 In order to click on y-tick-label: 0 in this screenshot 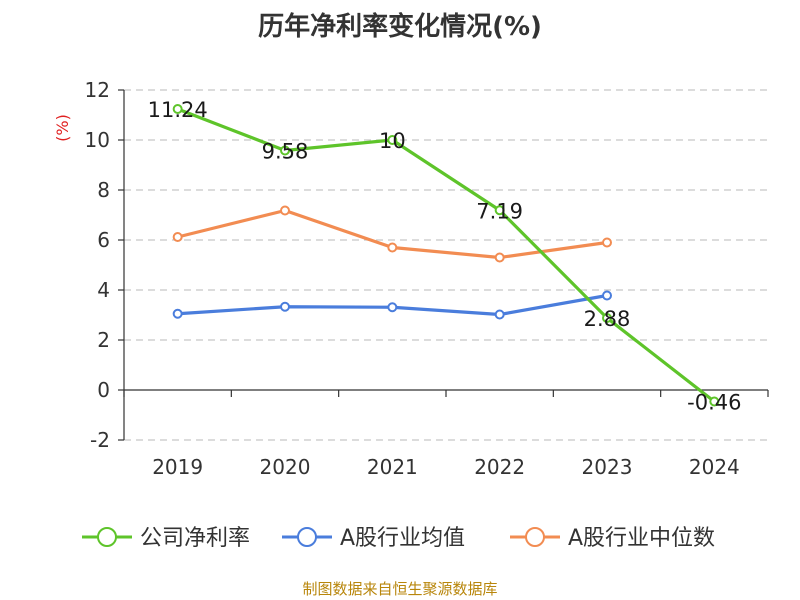, I will do `click(103, 390)`.